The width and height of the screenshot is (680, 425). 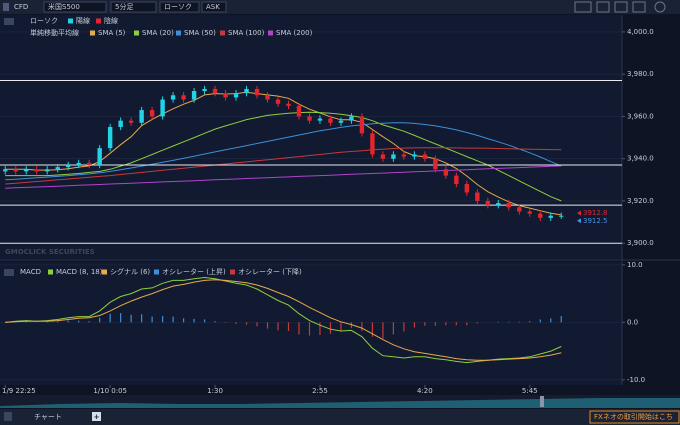 I want to click on draw-button, so click(x=583, y=7).